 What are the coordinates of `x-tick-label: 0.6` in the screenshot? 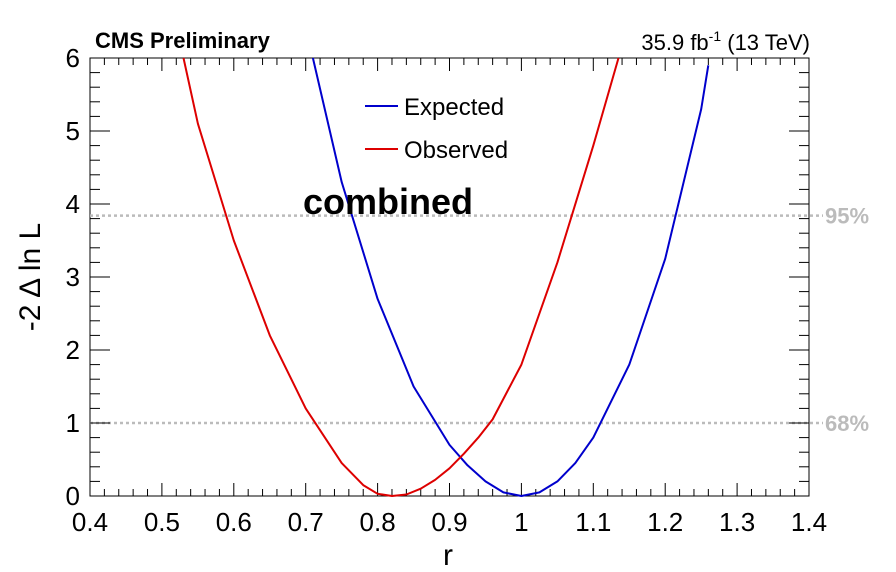 It's located at (234, 522).